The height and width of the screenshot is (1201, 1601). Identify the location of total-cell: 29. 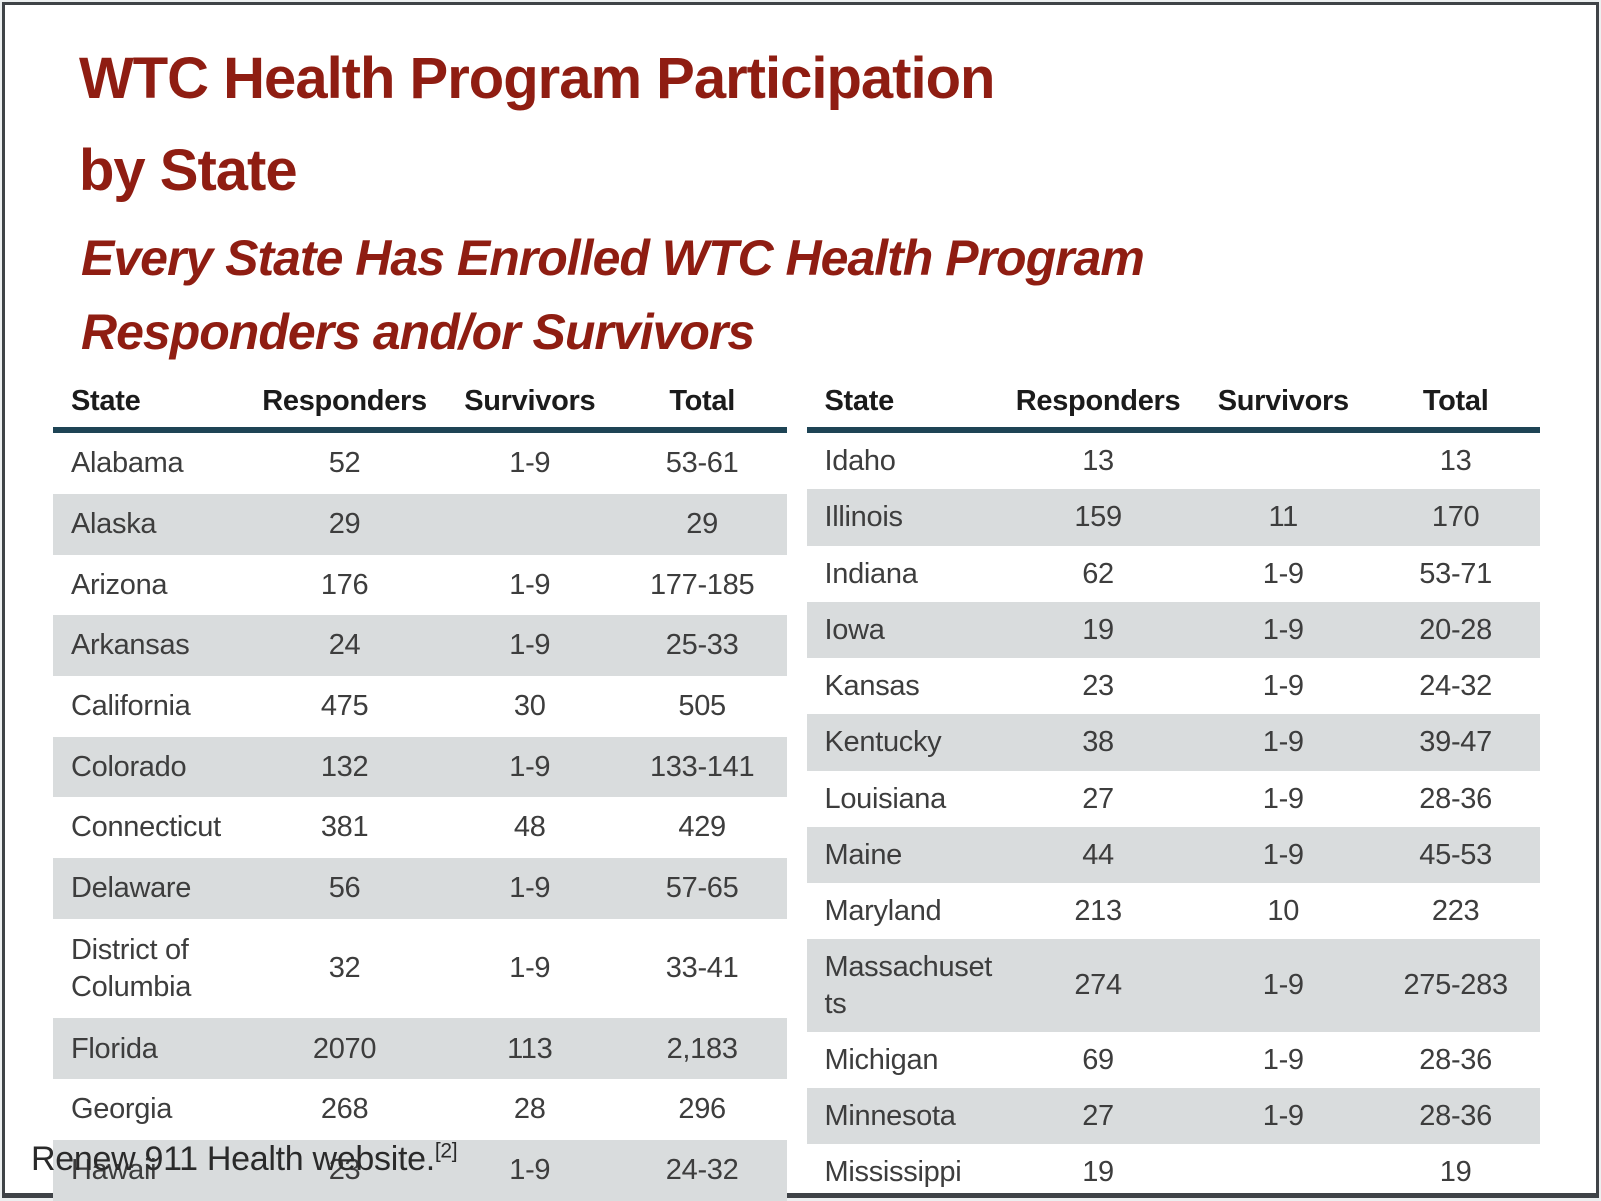
(702, 524).